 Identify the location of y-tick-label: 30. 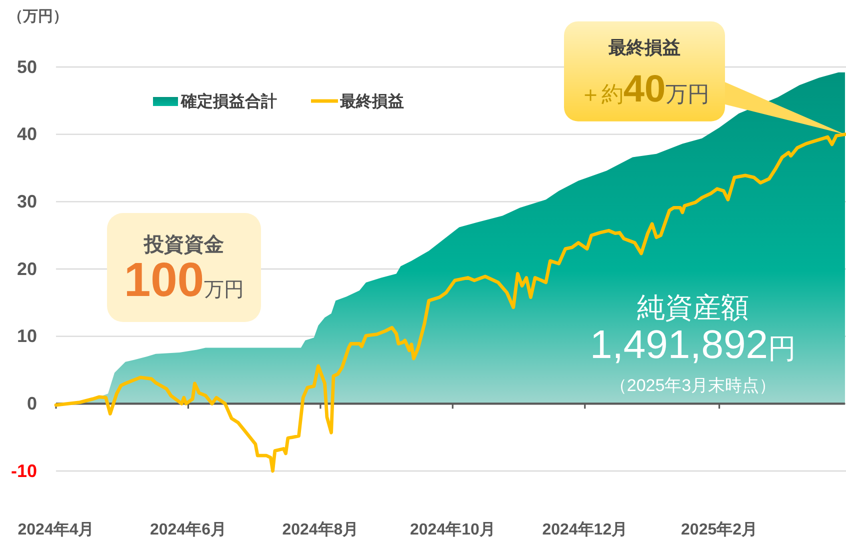
(26, 201).